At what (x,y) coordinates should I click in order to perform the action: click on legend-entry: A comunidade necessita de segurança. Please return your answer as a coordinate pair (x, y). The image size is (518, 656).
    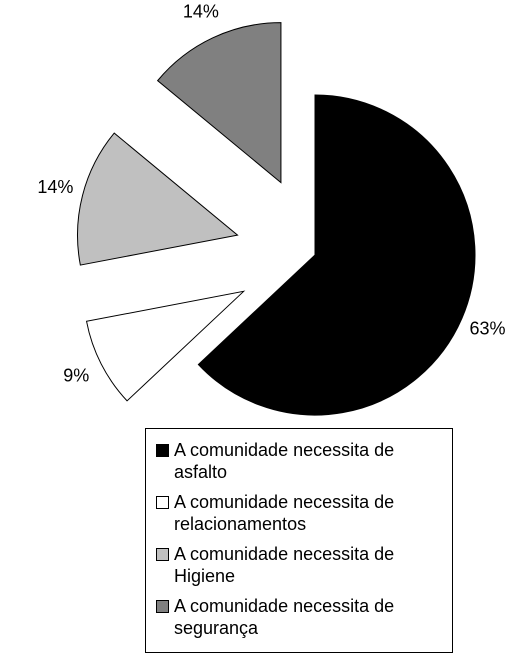
    Looking at the image, I should click on (300, 617).